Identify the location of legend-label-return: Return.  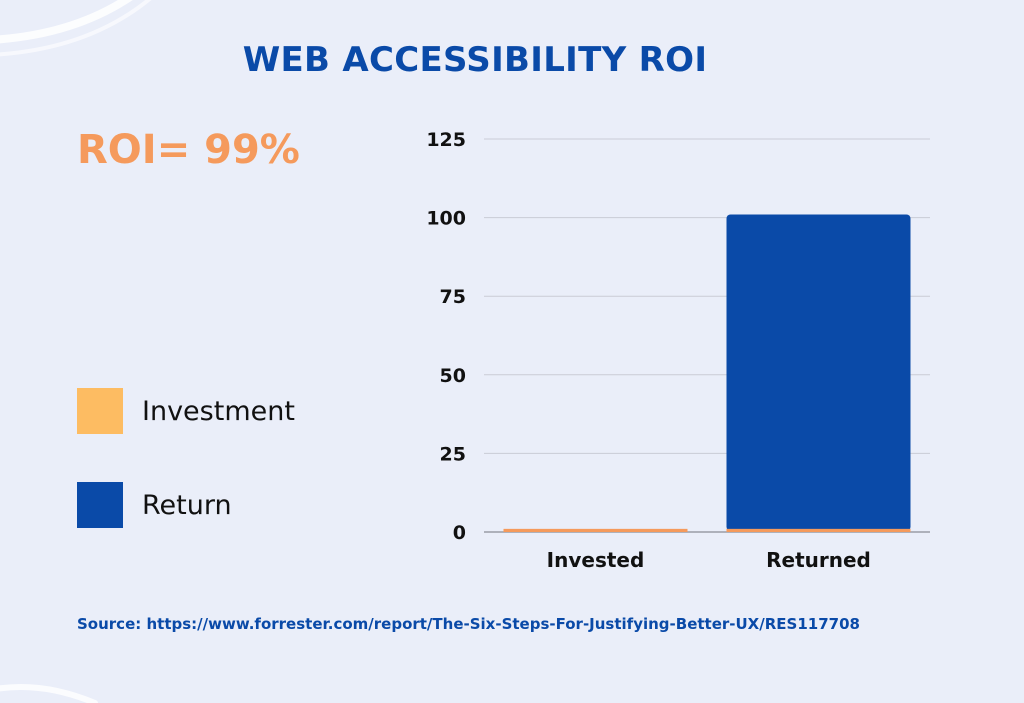
(187, 505).